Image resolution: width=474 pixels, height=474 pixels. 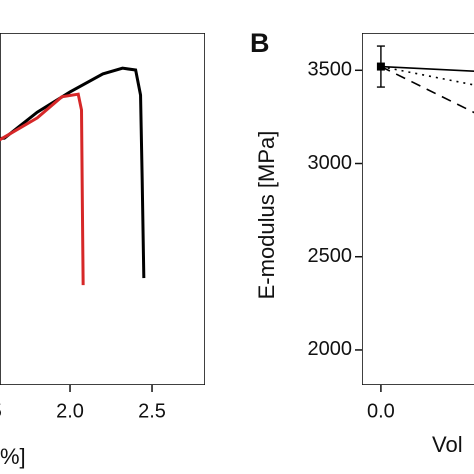 I want to click on x-tick-label: 1.5, so click(x=1, y=411).